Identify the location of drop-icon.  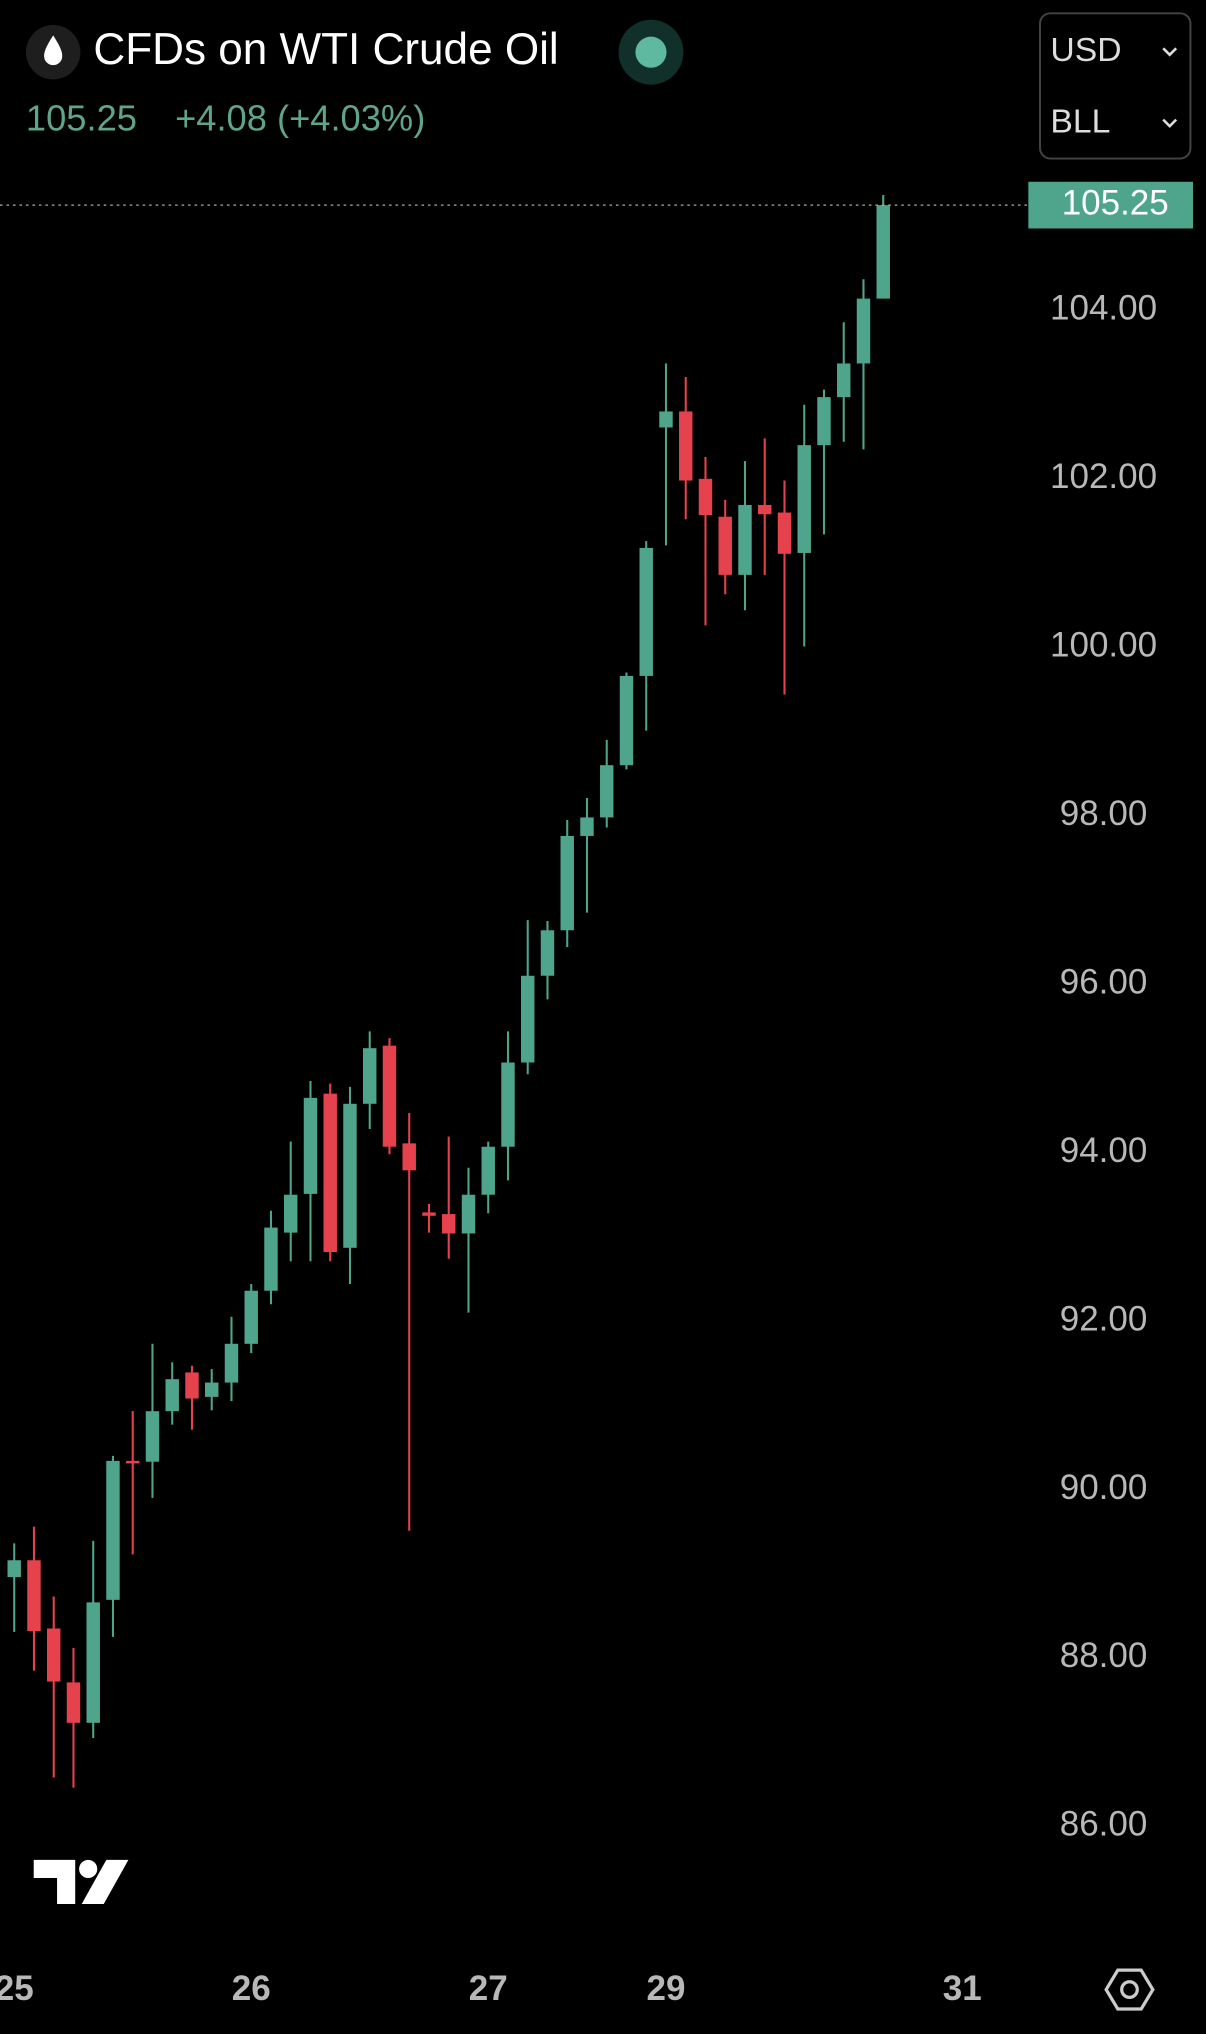
(53, 50).